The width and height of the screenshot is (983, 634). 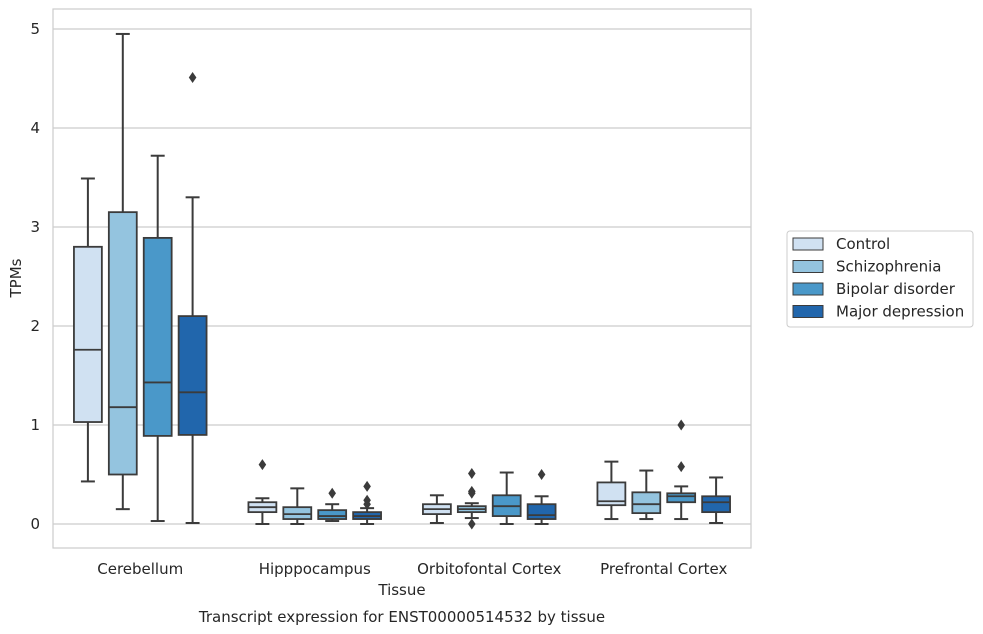 I want to click on x-tick-label: Hipppocampus, so click(x=315, y=569).